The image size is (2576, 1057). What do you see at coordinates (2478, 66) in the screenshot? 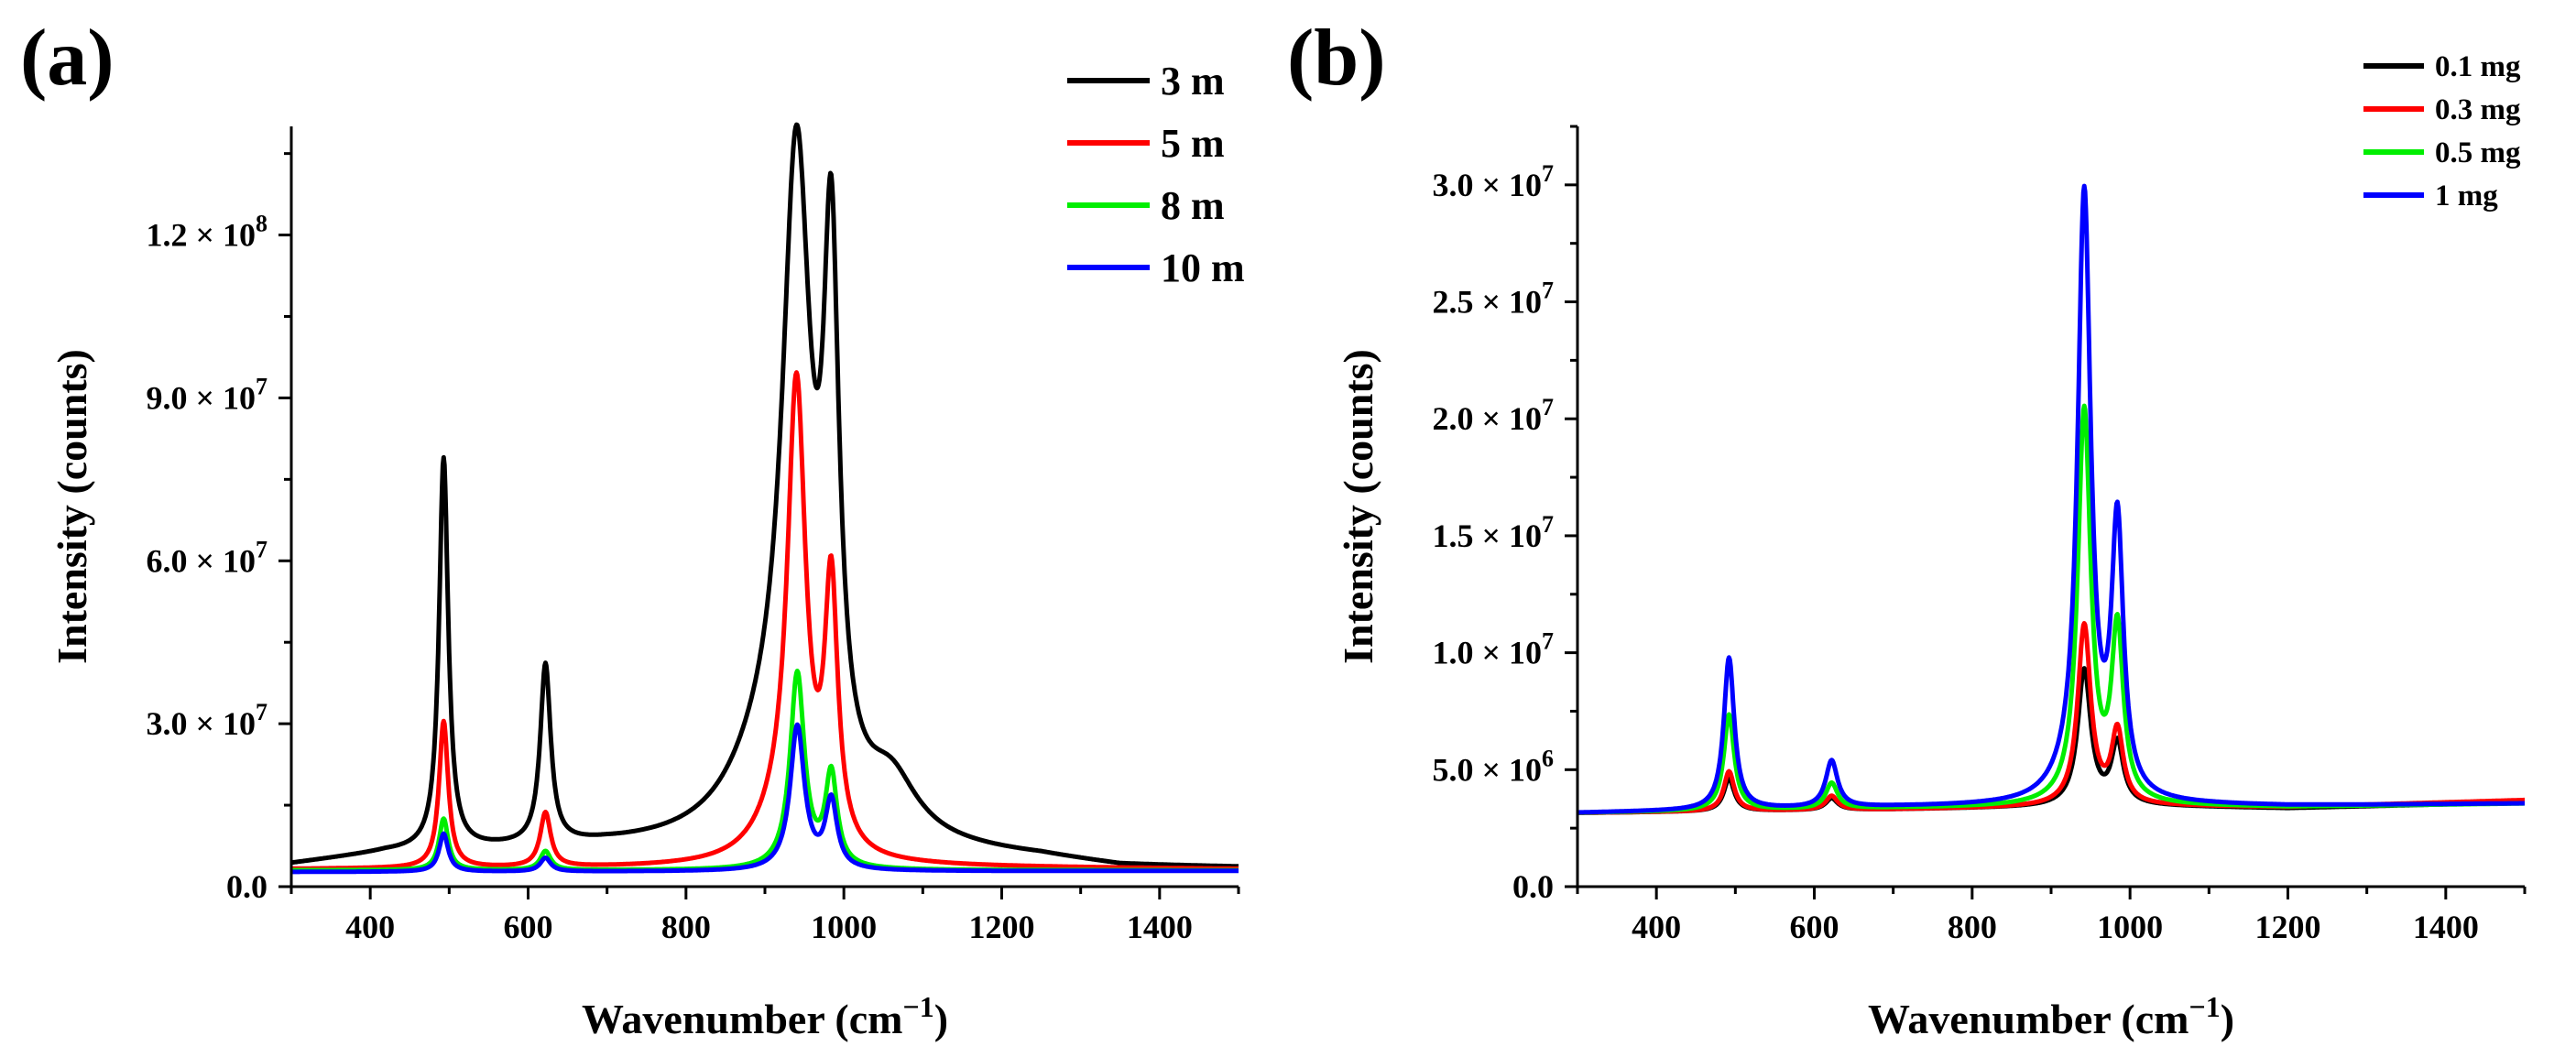
I see `legend-label: 0.1 mg` at bounding box center [2478, 66].